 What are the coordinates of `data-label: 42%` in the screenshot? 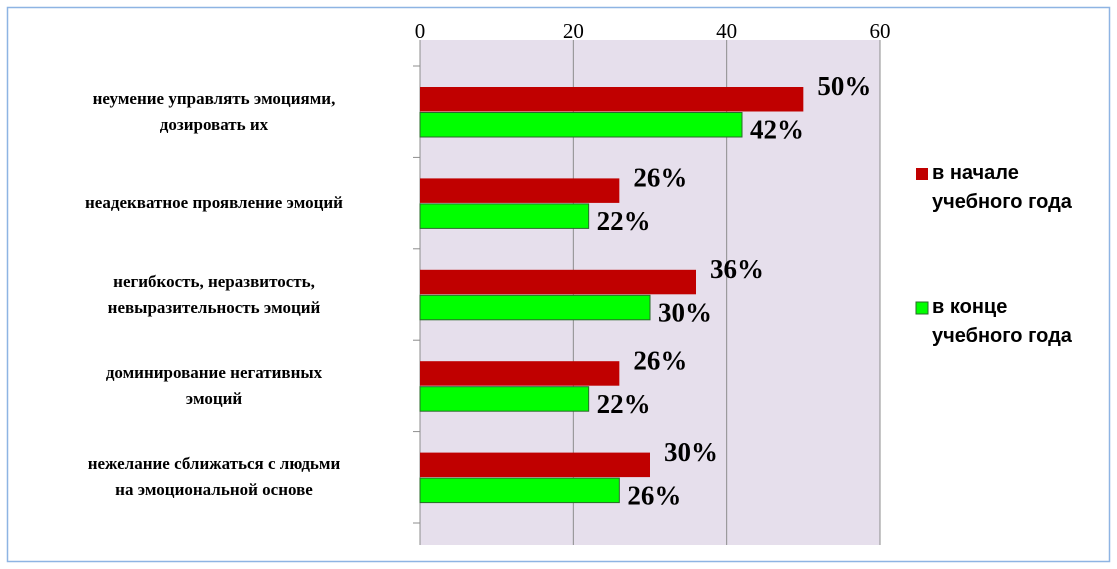 It's located at (777, 130).